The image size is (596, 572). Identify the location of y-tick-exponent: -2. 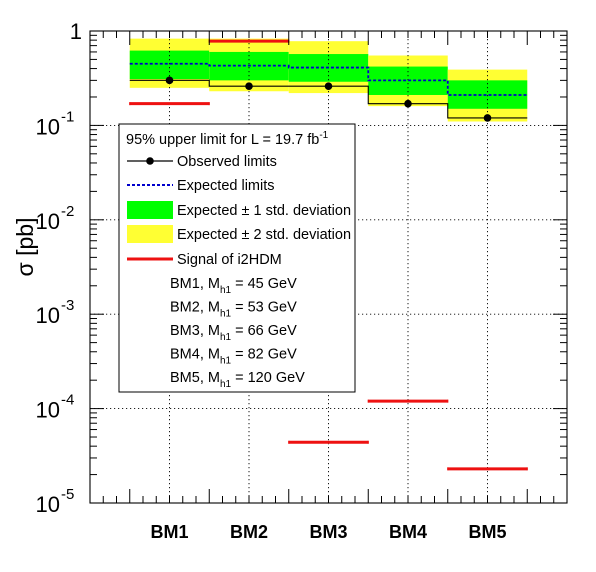
(67, 211).